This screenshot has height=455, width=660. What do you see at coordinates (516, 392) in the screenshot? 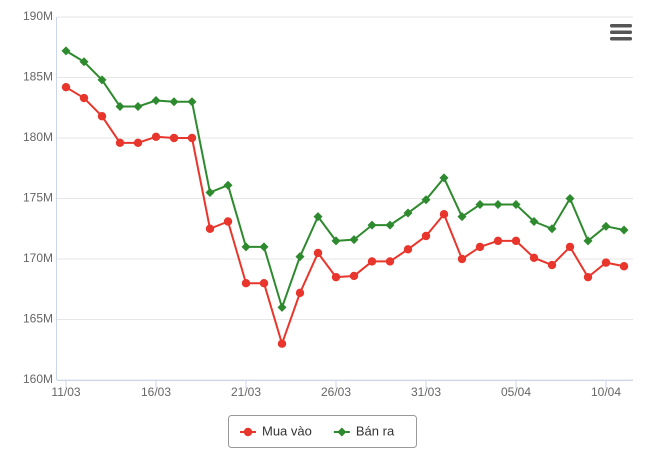
I see `x-tick-label: 05/04` at bounding box center [516, 392].